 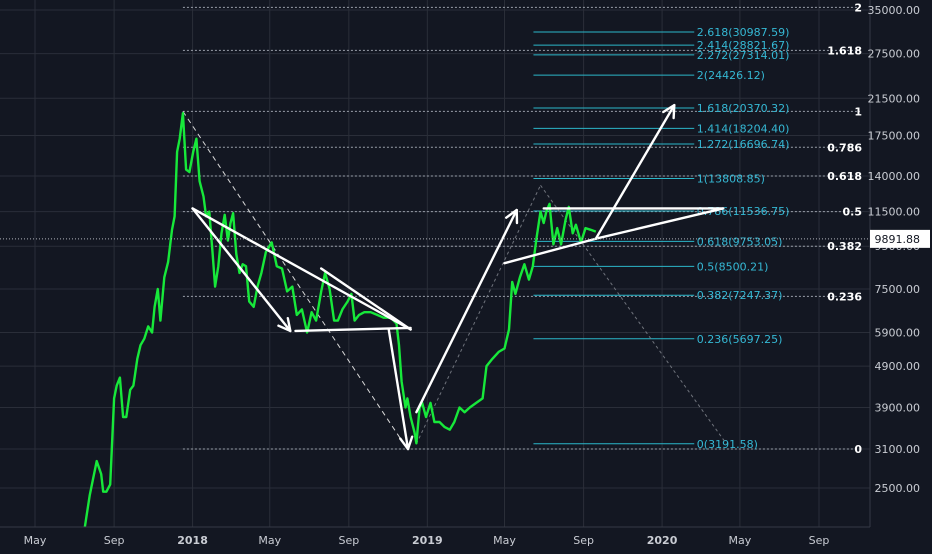 I want to click on price-axis-background, so click(x=901, y=275).